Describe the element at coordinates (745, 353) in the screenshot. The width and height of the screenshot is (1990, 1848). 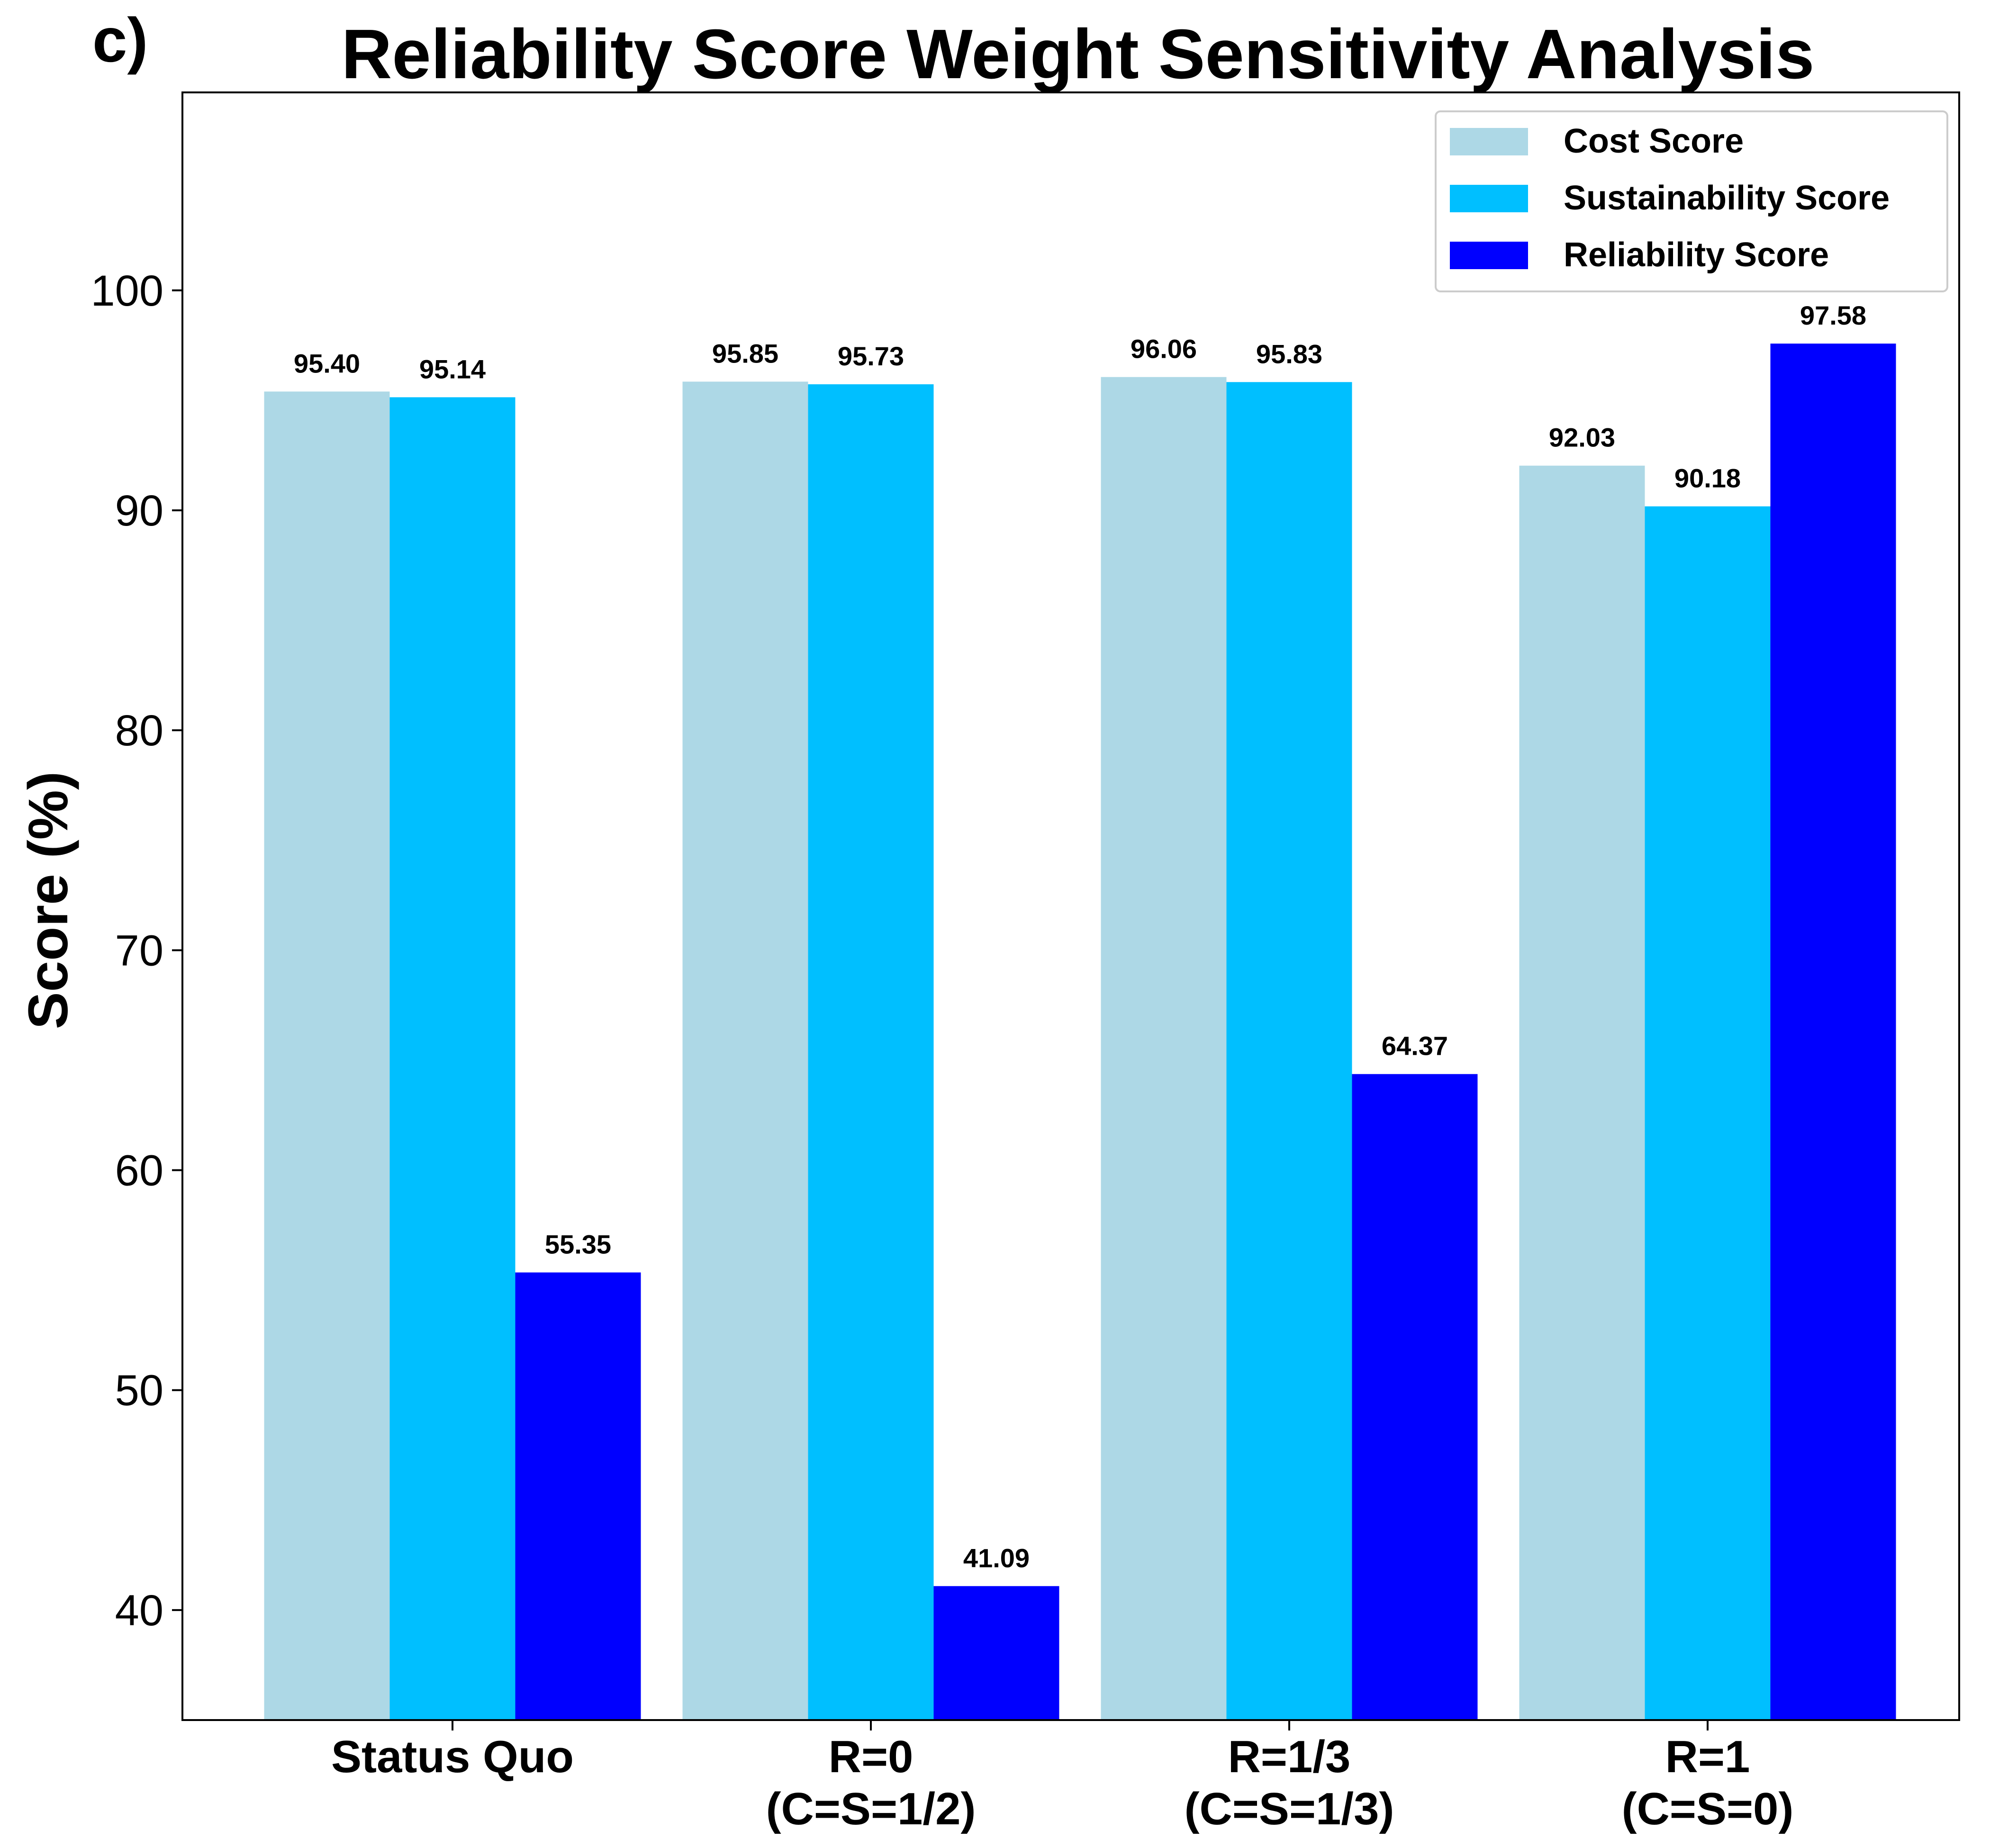
I see `bar-value-label: 95.85` at that location.